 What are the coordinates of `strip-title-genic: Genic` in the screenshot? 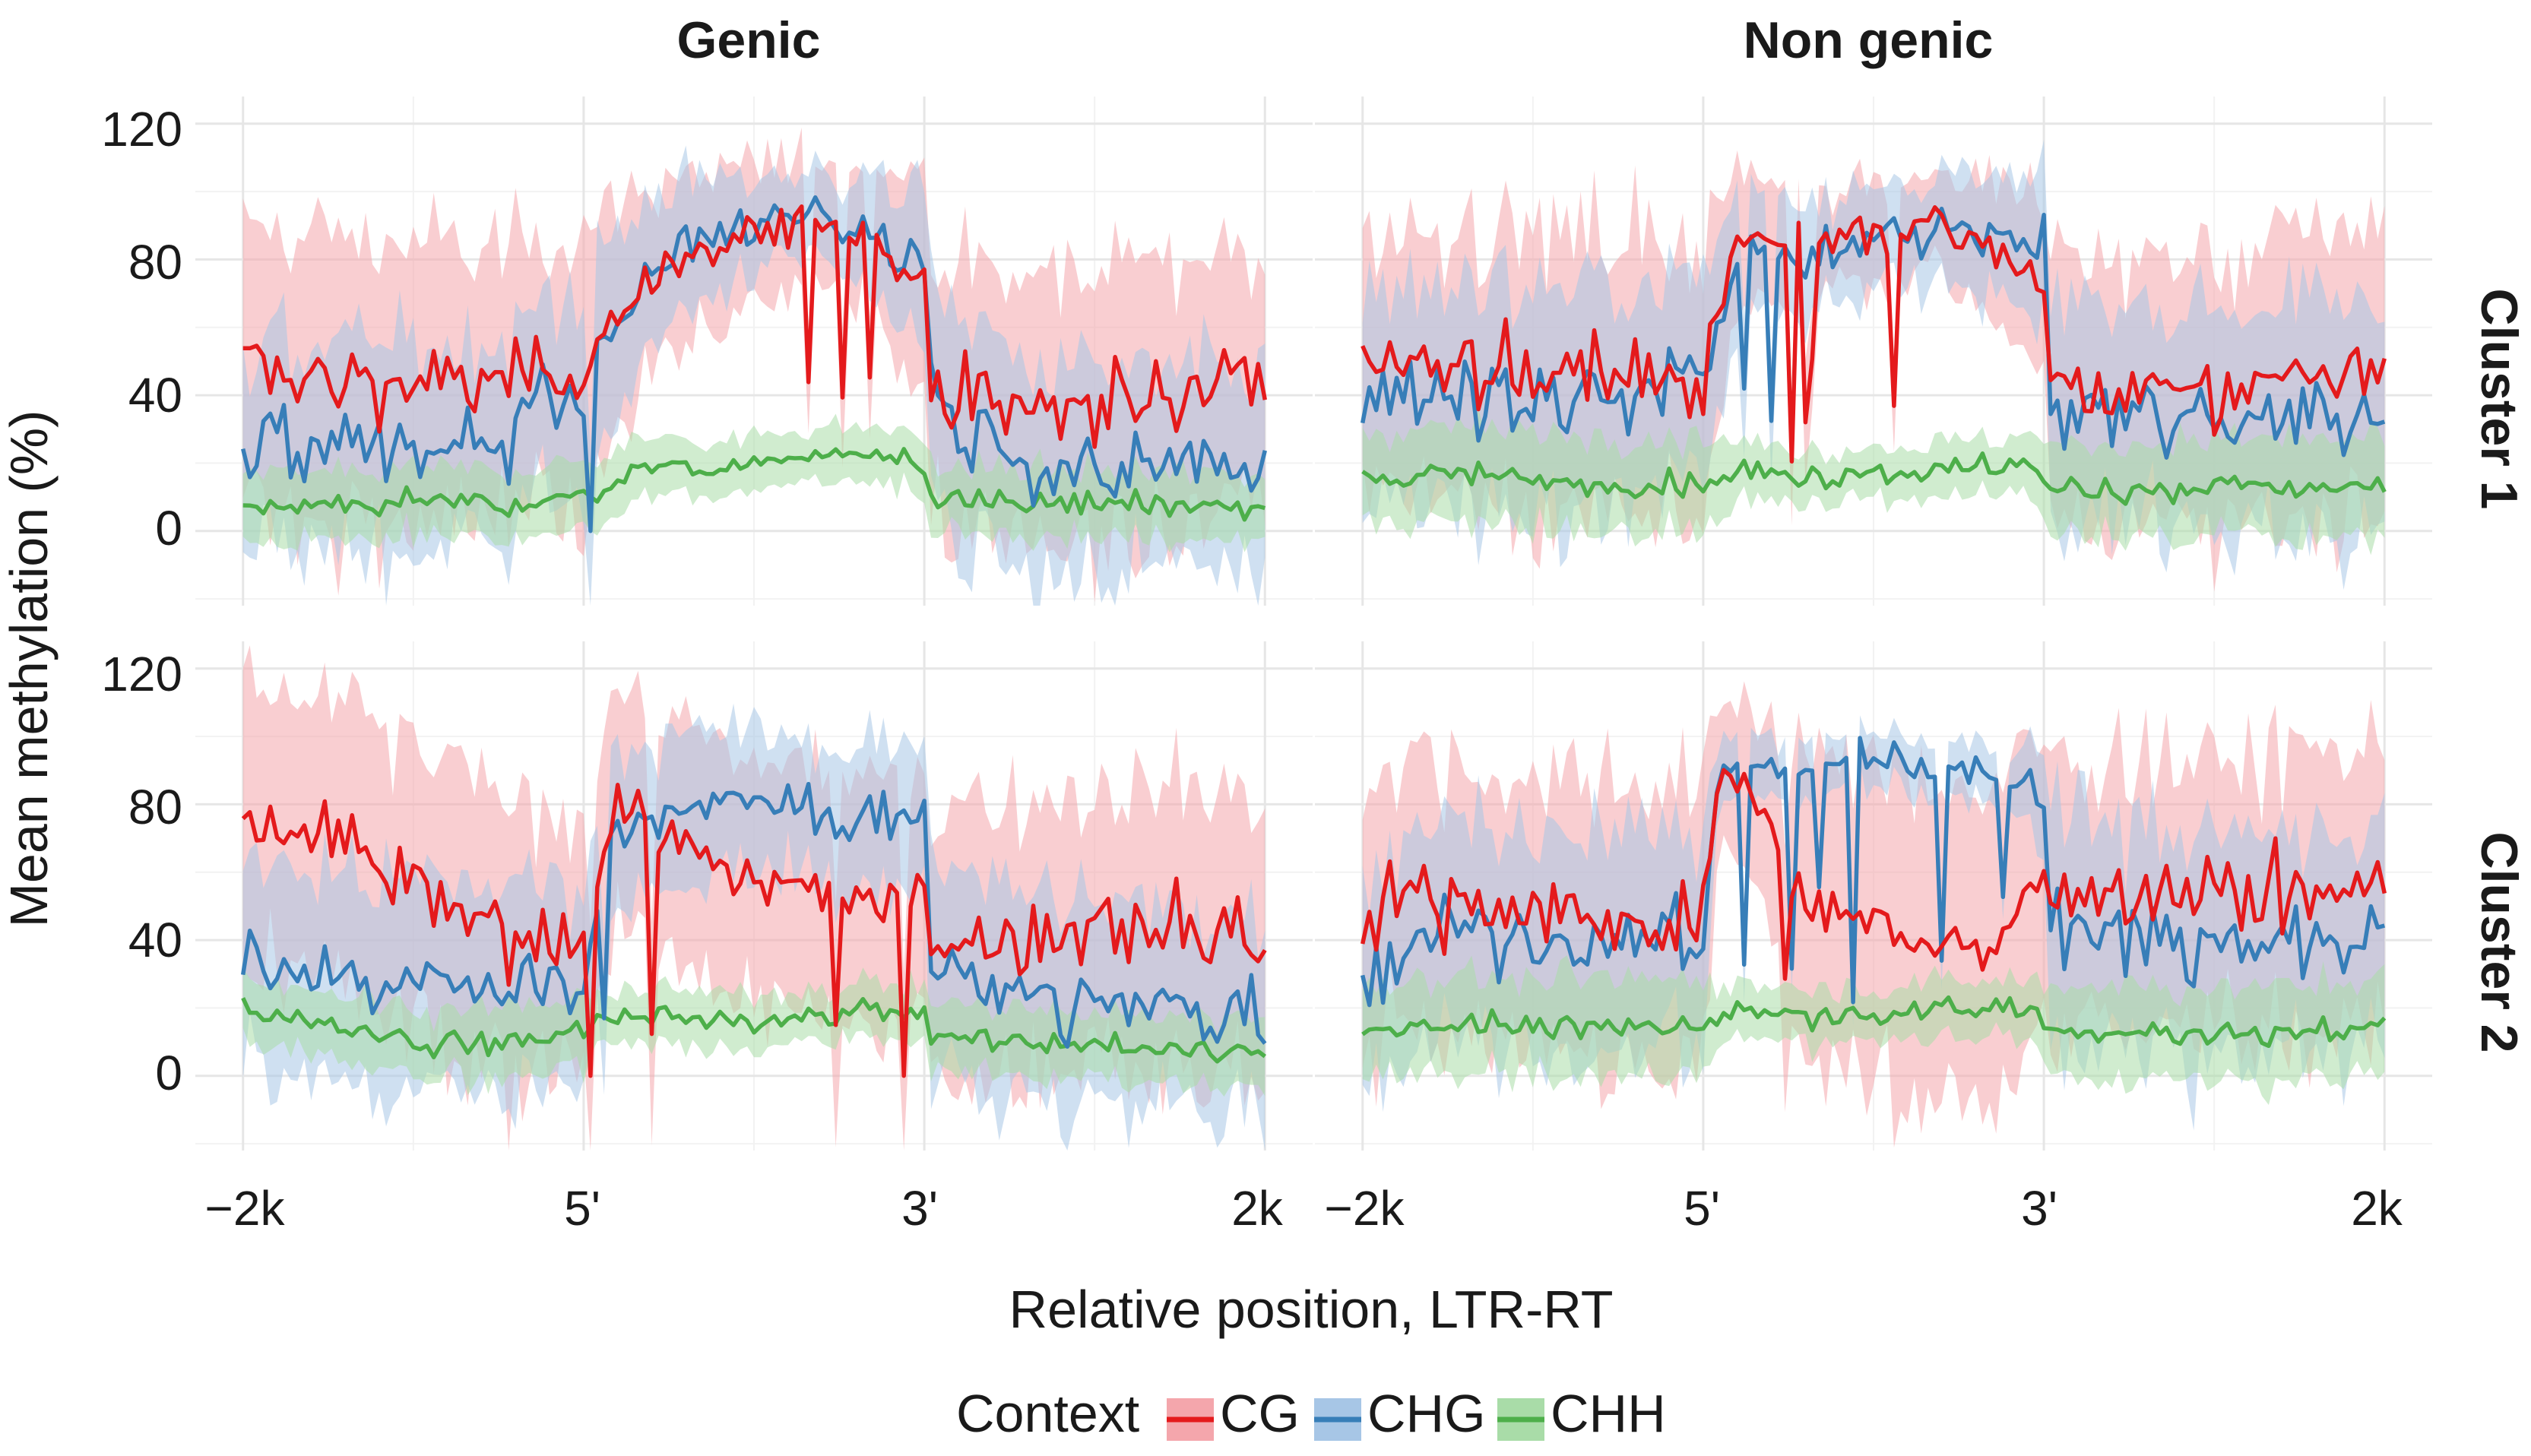 It's located at (749, 40).